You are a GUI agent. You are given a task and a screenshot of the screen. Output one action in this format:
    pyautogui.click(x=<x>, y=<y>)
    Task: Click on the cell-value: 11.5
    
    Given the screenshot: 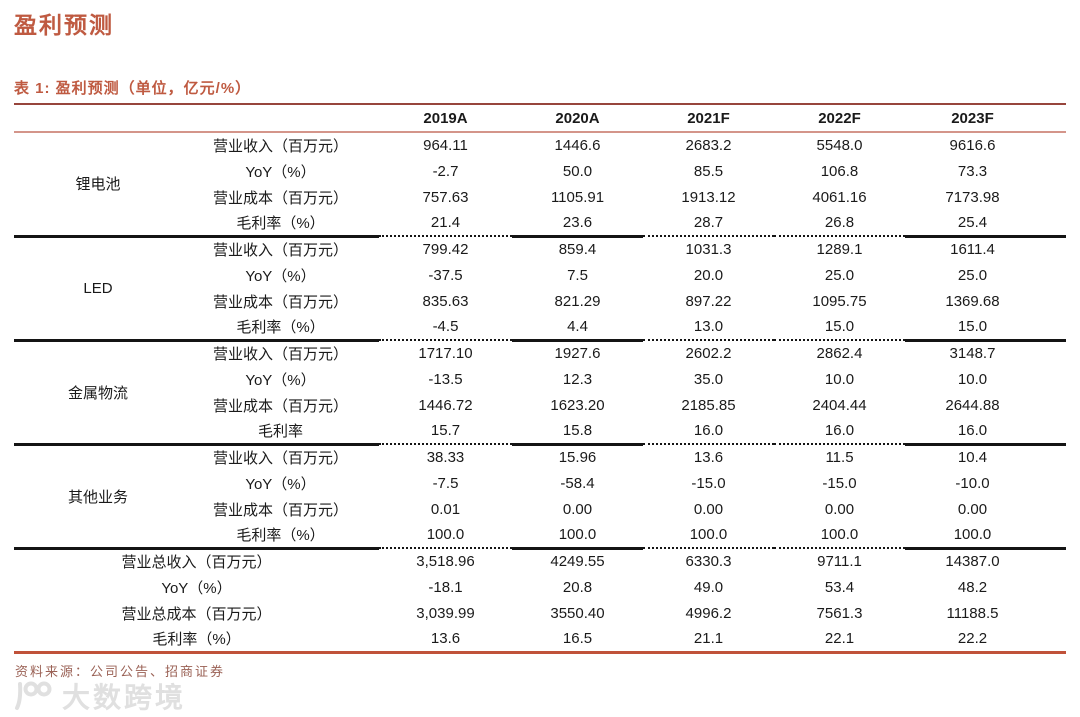 What is the action you would take?
    pyautogui.click(x=839, y=457)
    